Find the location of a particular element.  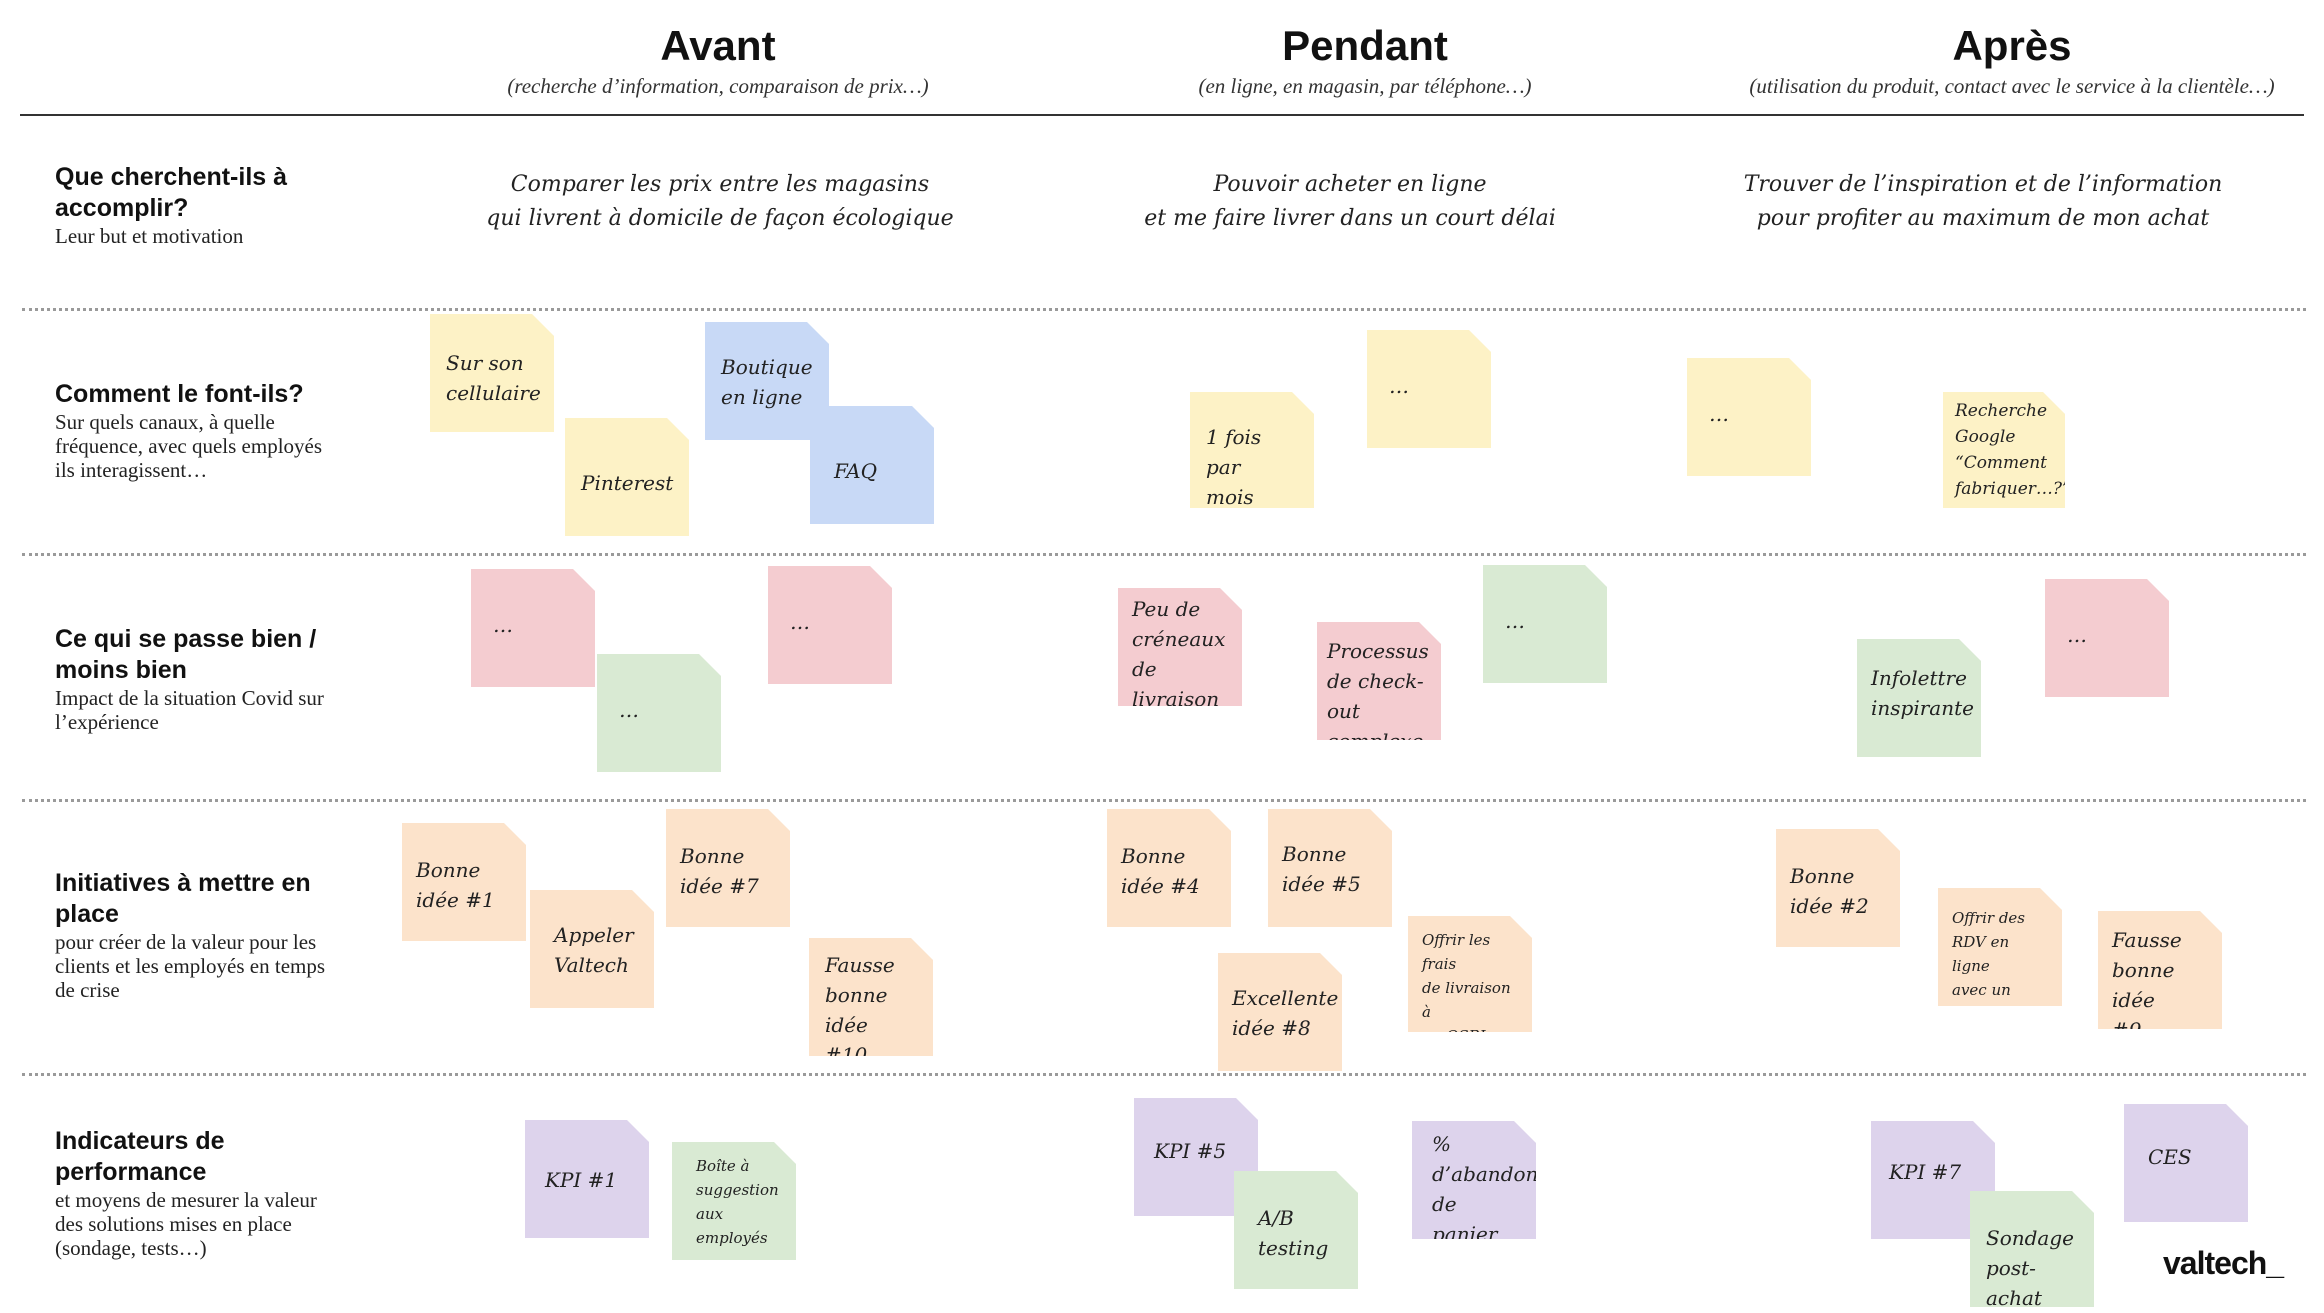

sticky-note: Offrir des RDV en ligne avec un expert is located at coordinates (2000, 947).